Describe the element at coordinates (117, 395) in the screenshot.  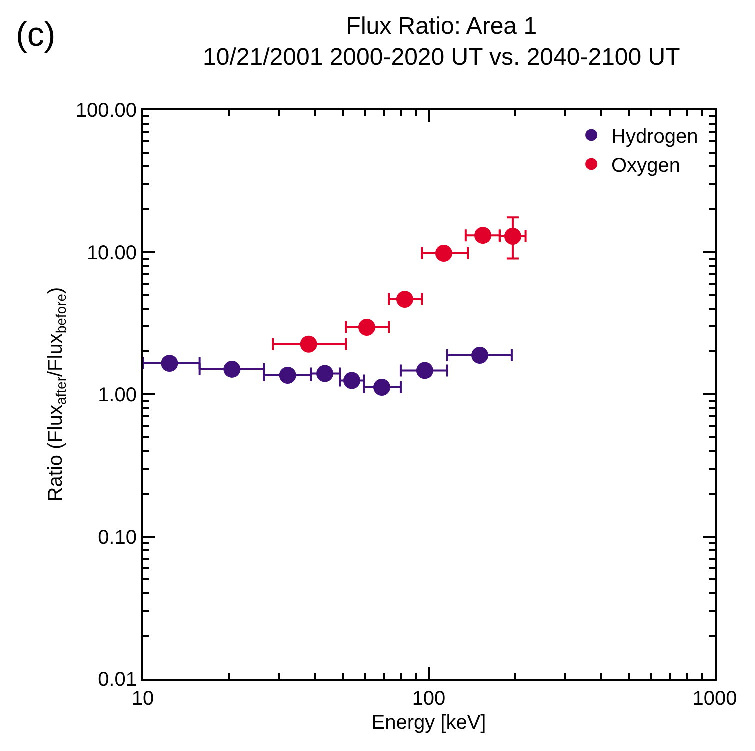
I see `y-tick-label: 1.00` at that location.